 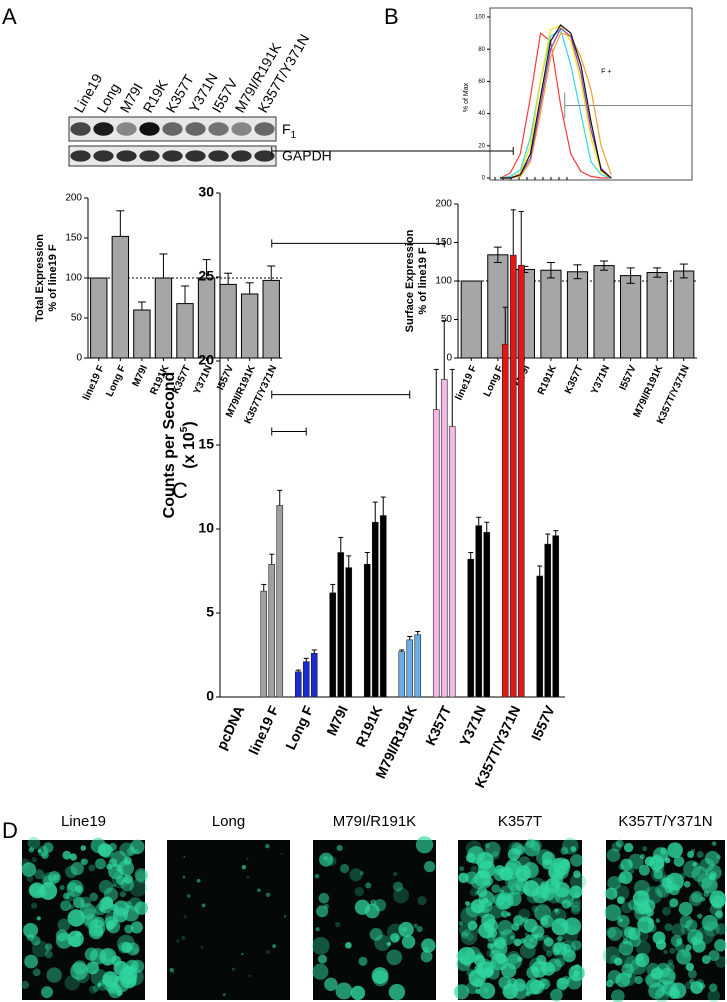 What do you see at coordinates (447, 319) in the screenshot?
I see `y-tick-label: 50` at bounding box center [447, 319].